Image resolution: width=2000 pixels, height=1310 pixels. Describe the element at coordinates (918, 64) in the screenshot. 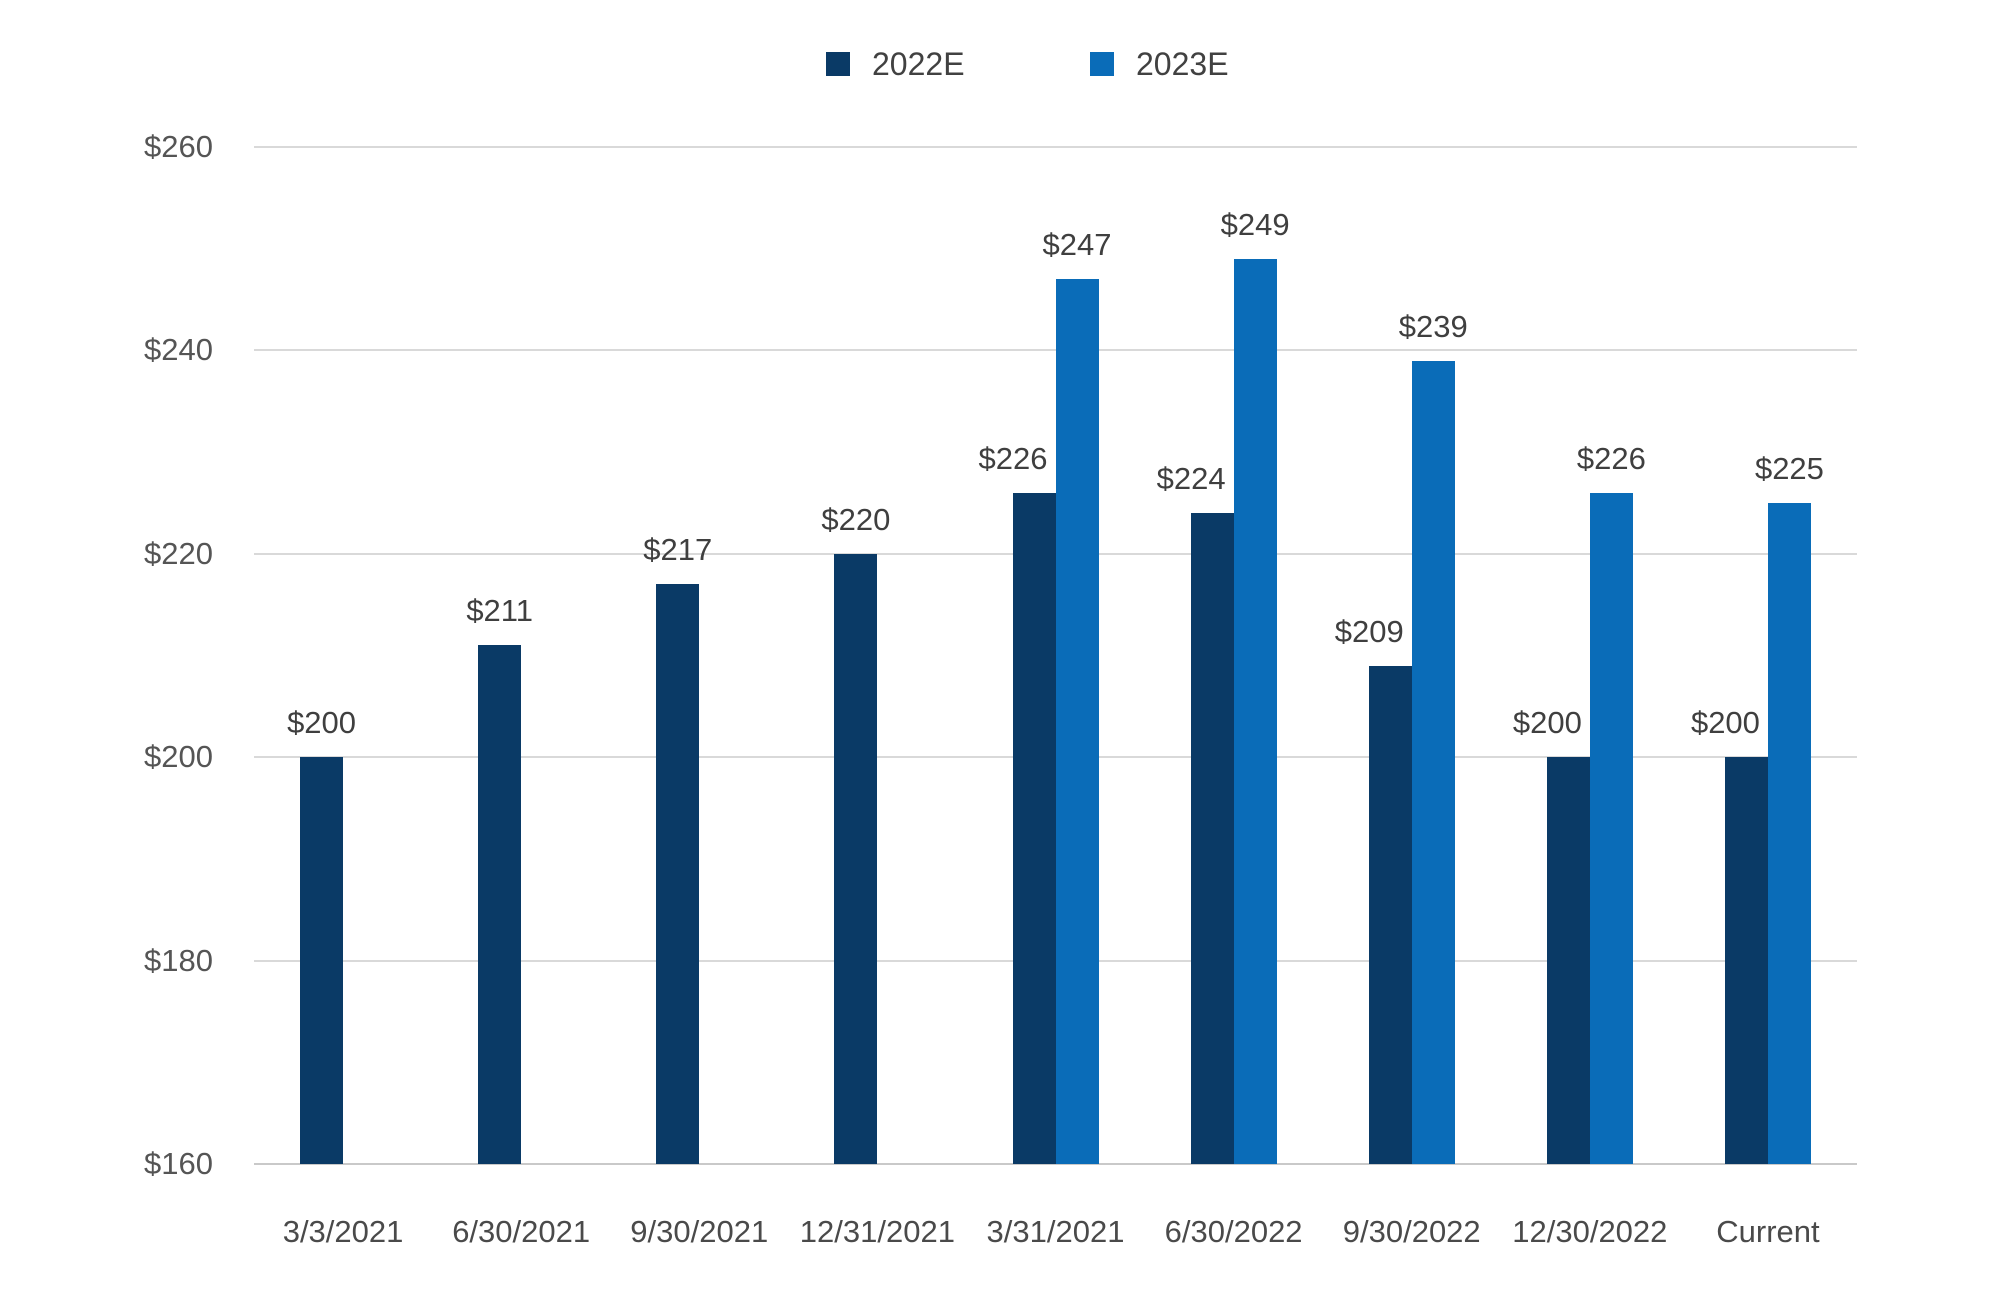

I see `legend-label-2022e: 2022E` at that location.